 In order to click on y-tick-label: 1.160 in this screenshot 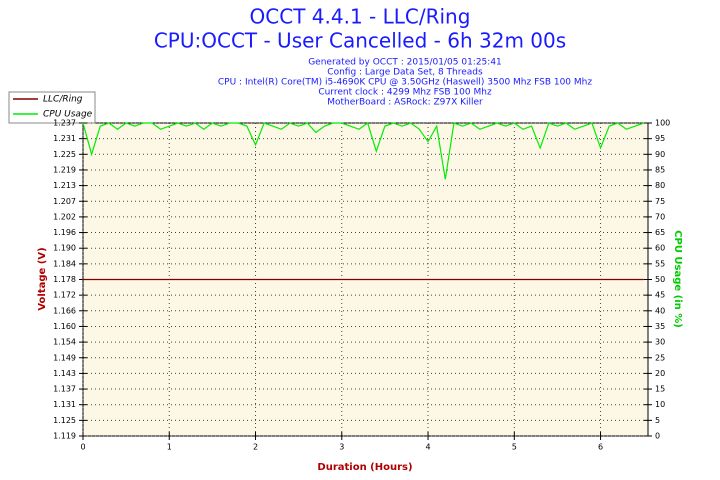, I will do `click(64, 326)`.